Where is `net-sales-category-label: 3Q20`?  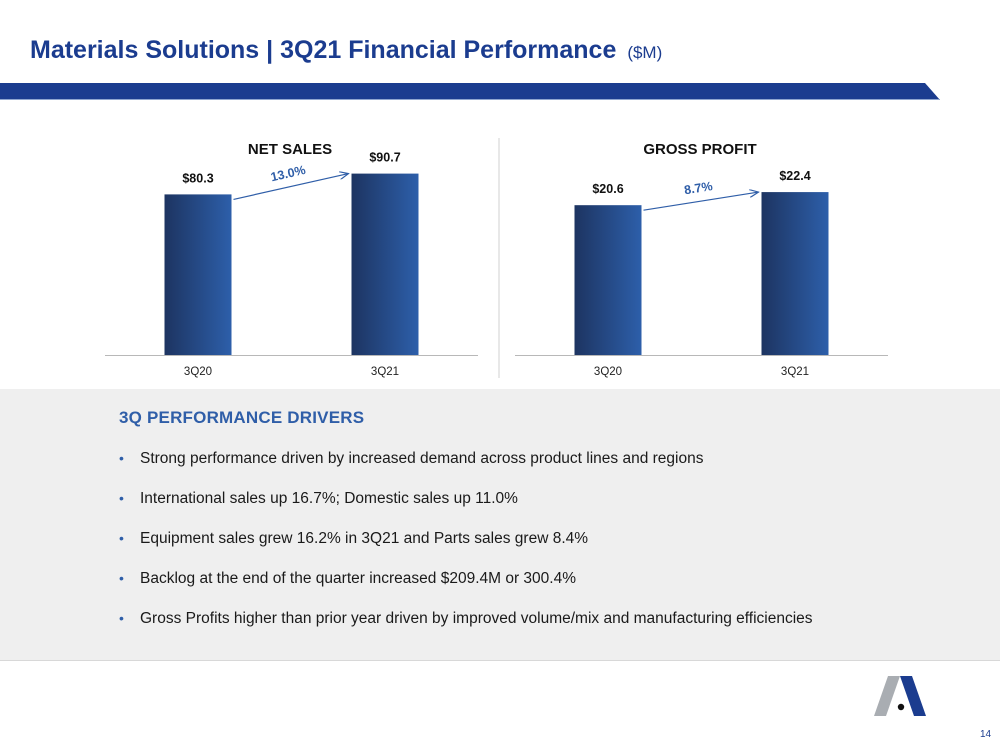 net-sales-category-label: 3Q20 is located at coordinates (198, 372).